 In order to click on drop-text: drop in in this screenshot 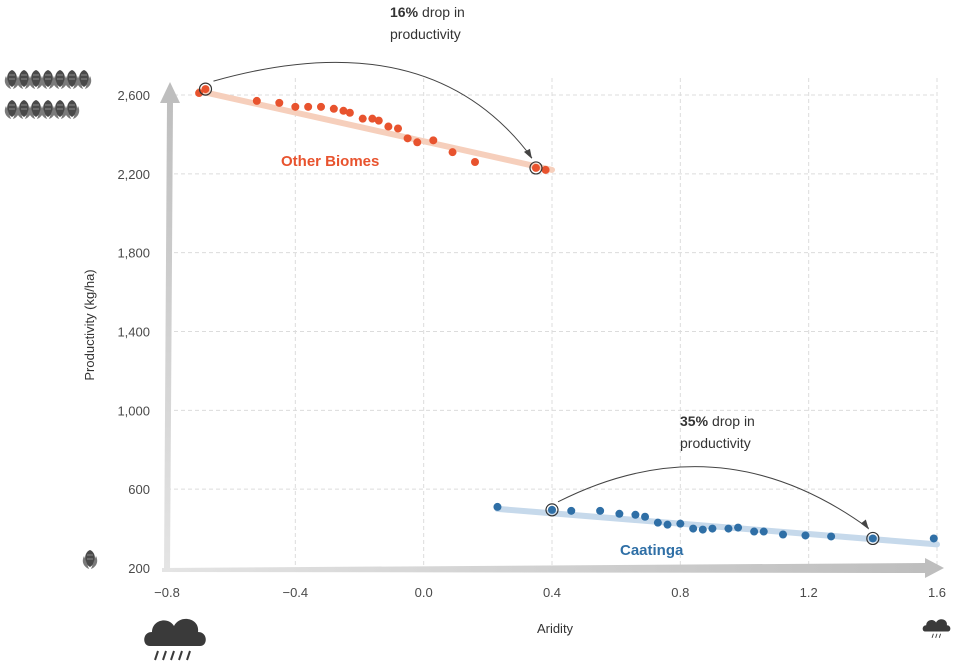, I will do `click(733, 421)`.